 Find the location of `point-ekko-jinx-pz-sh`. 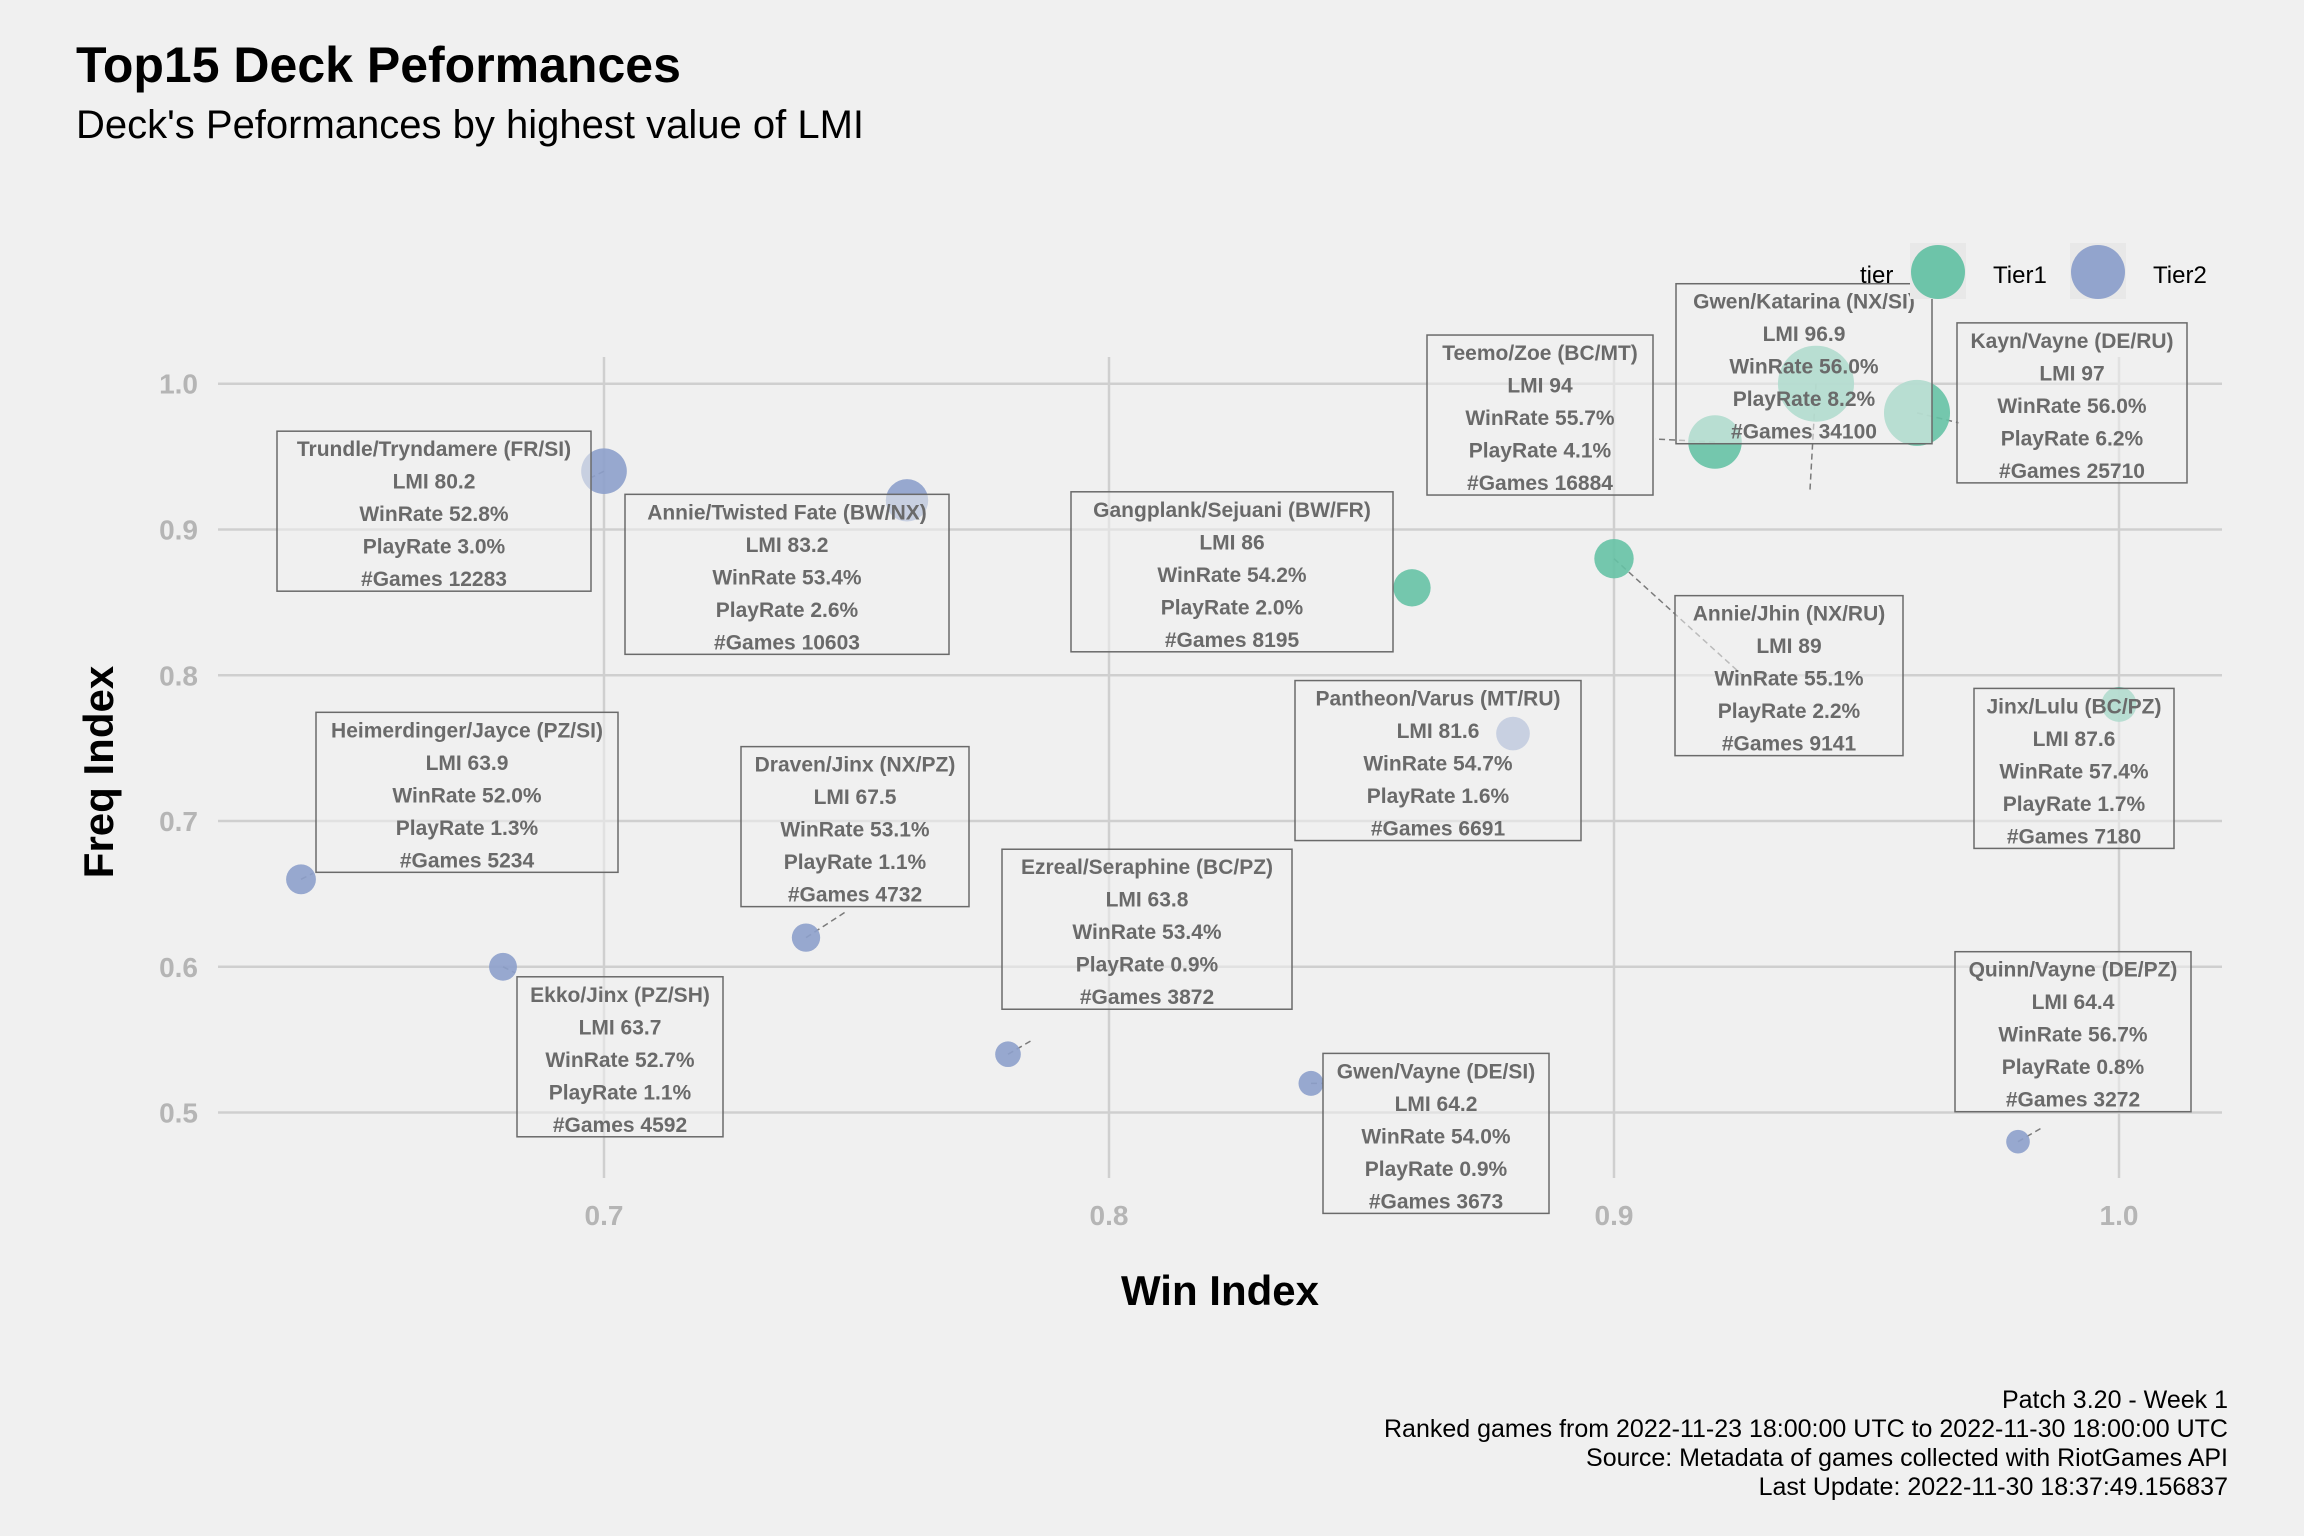

point-ekko-jinx-pz-sh is located at coordinates (503, 966).